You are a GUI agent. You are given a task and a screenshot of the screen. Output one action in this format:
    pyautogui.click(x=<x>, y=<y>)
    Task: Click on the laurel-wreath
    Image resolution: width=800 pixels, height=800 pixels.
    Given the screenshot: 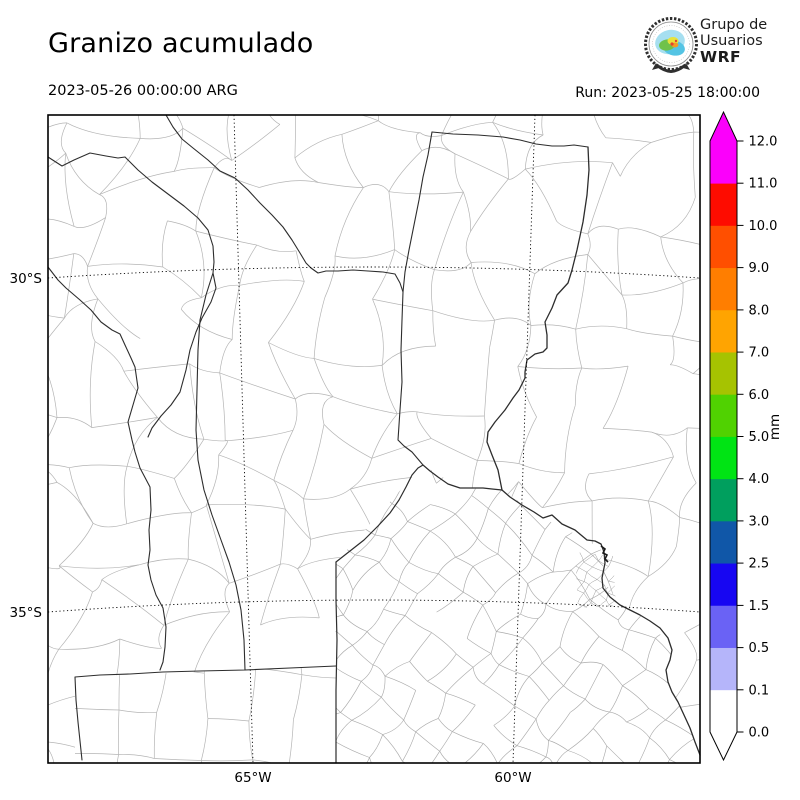 What is the action you would take?
    pyautogui.click(x=671, y=44)
    